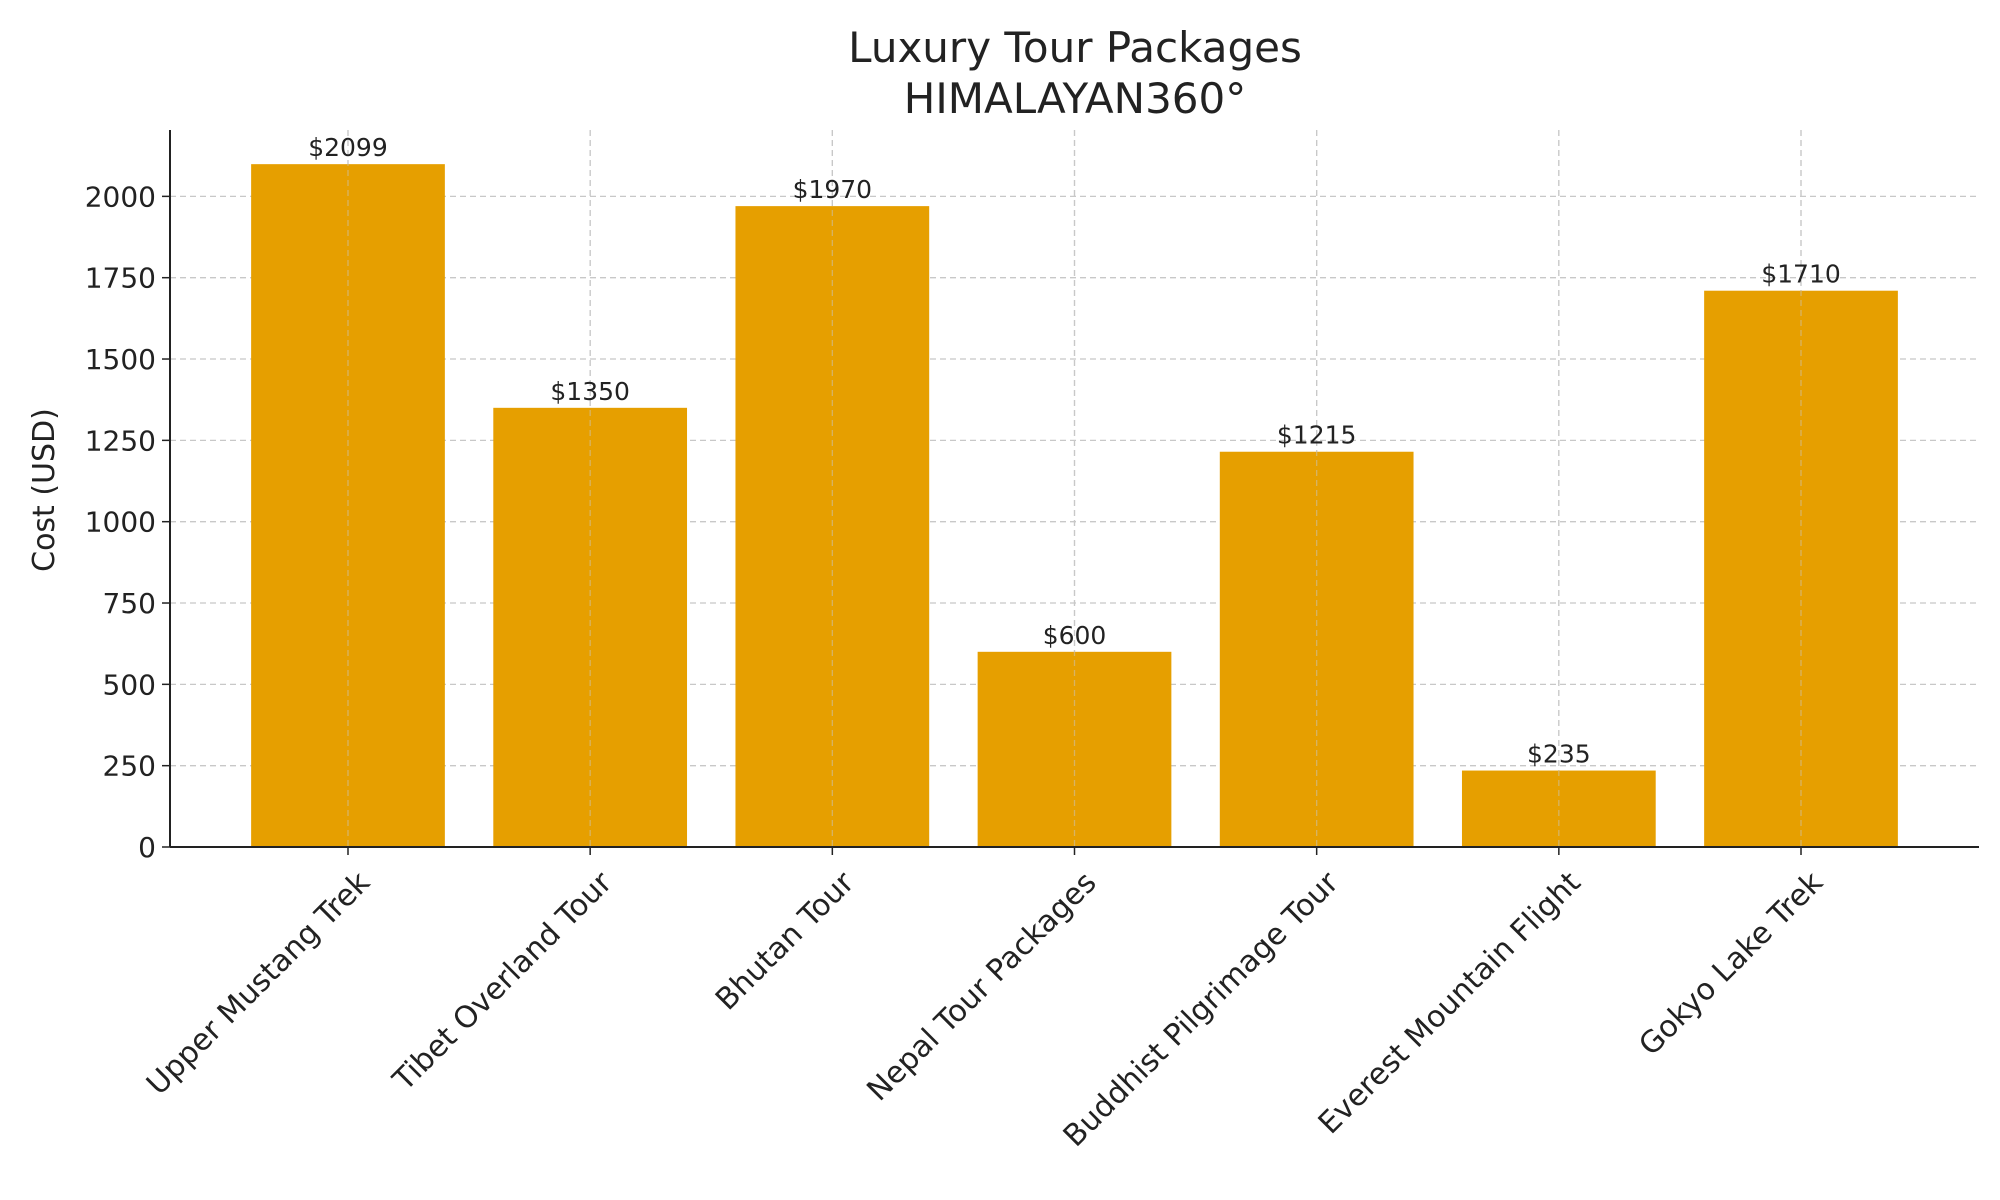  Describe the element at coordinates (129, 684) in the screenshot. I see `y-tick-label: 500` at that location.